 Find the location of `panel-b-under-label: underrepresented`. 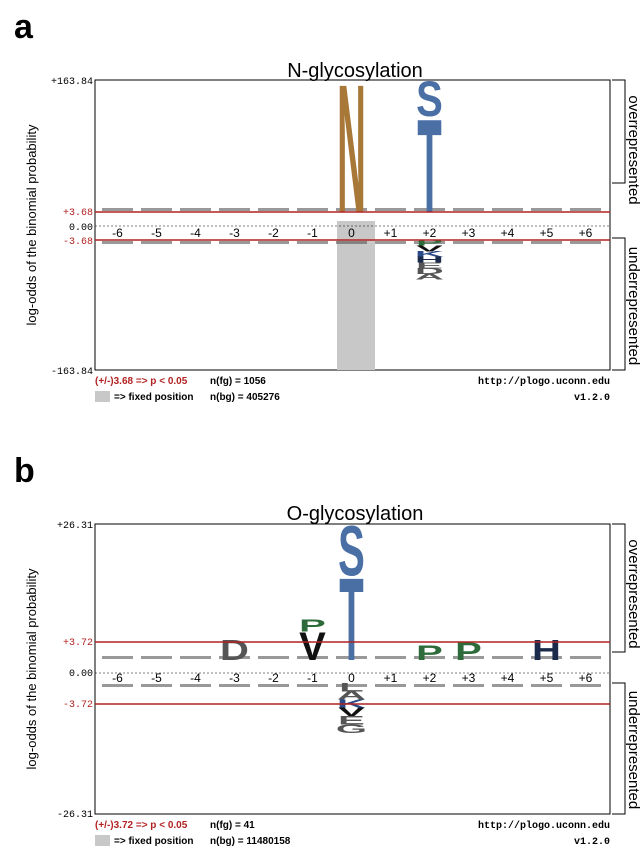

panel-b-under-label: underrepresented is located at coordinates (632, 750).